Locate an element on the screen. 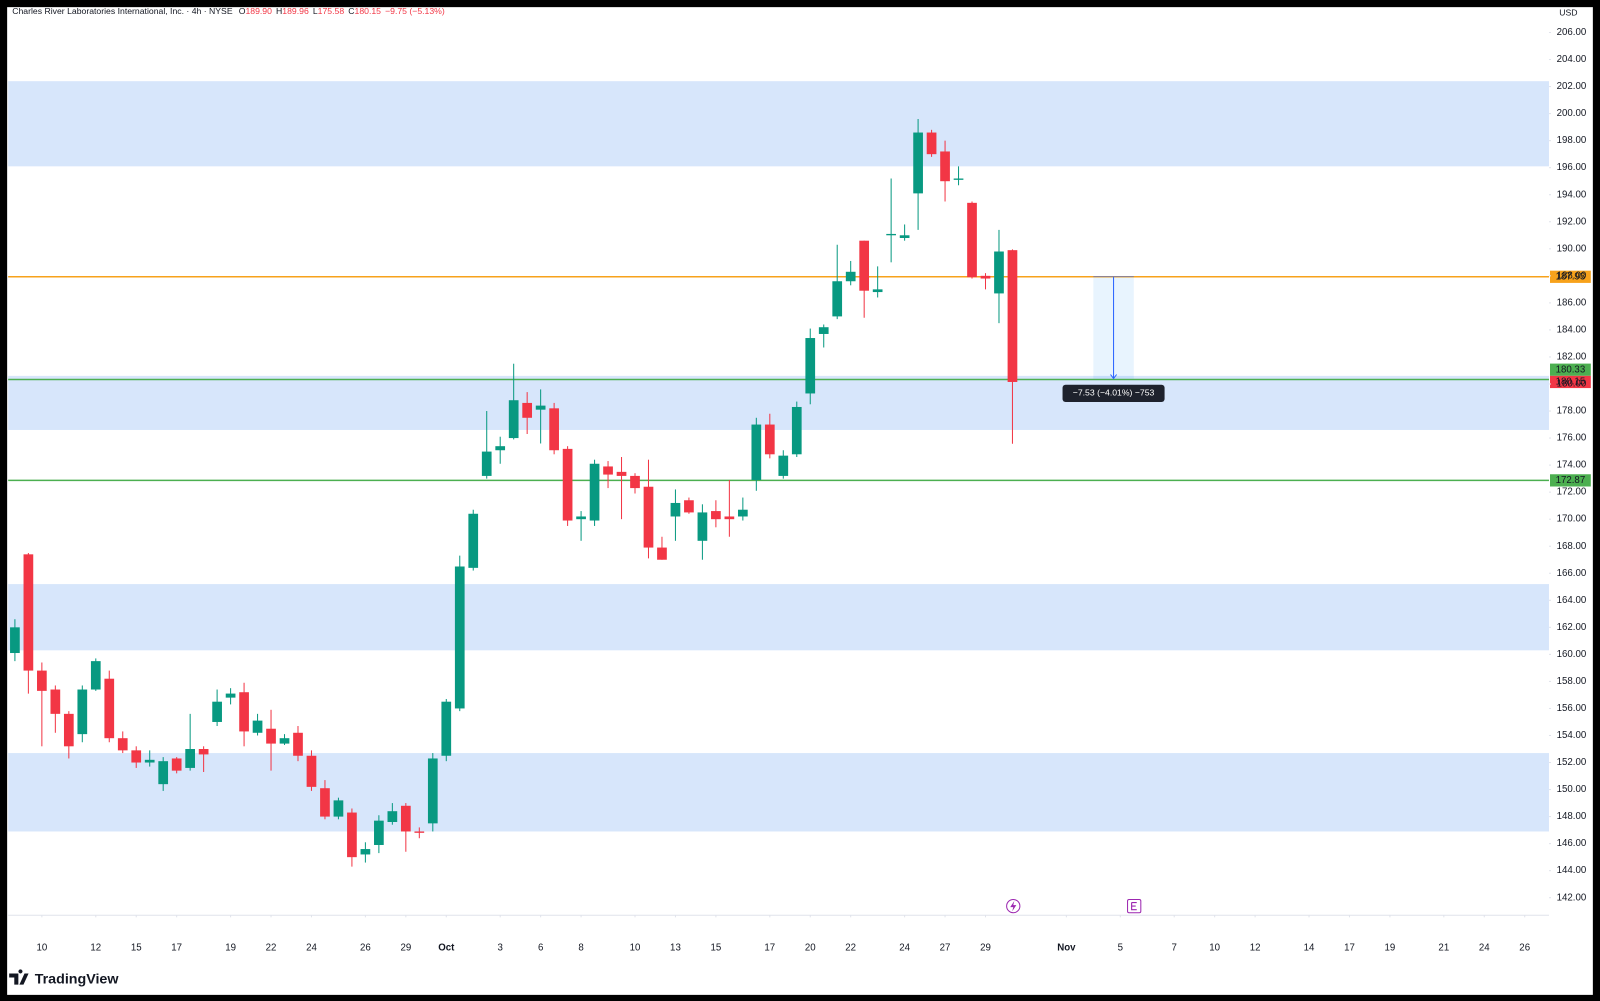  y-tick-label: 166.00 is located at coordinates (1572, 573).